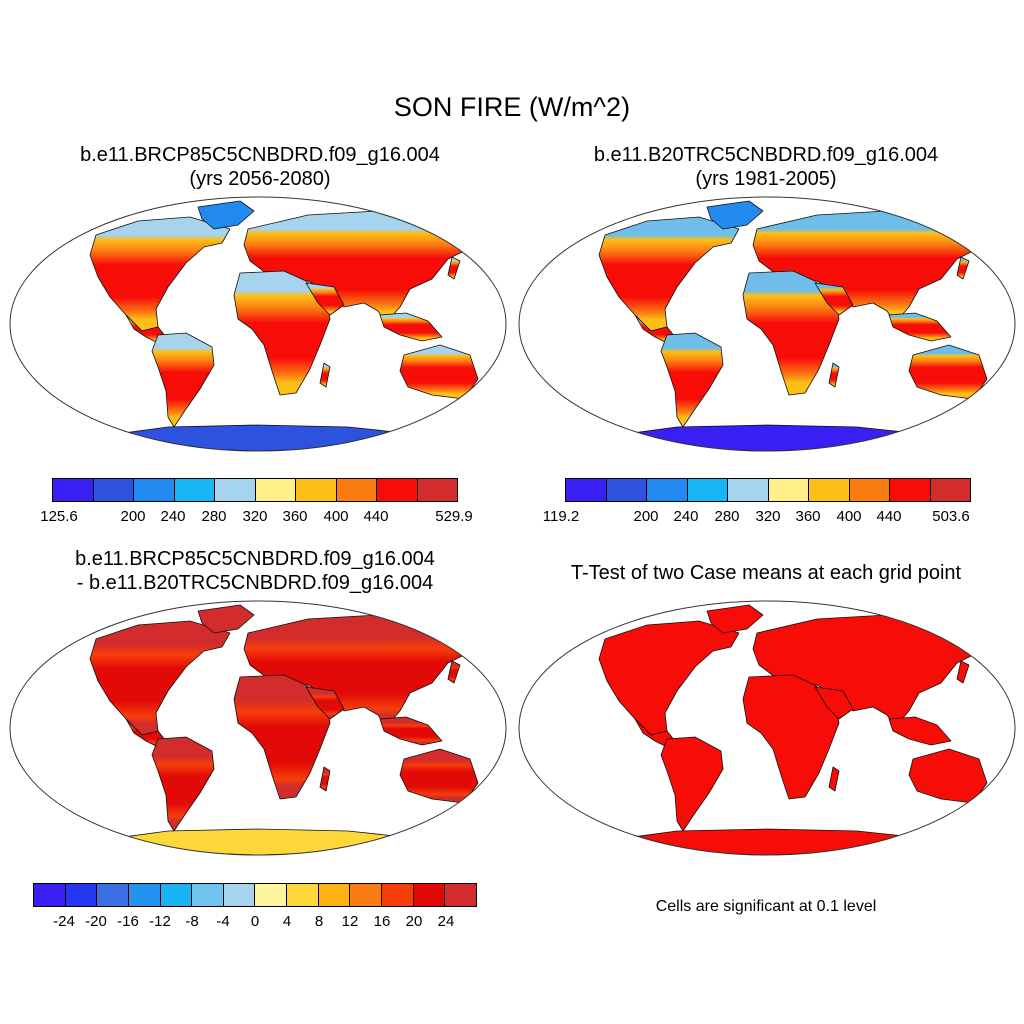 The height and width of the screenshot is (1024, 1024). I want to click on colorbar-difference-tick: 16, so click(382, 921).